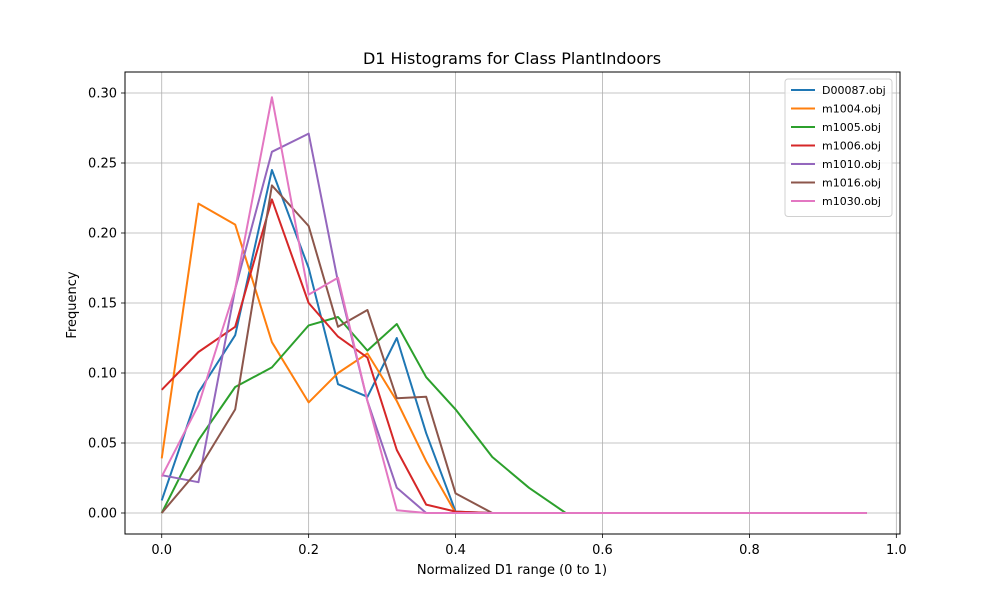 This screenshot has width=1000, height=600. Describe the element at coordinates (512, 58) in the screenshot. I see `chart-title: D1 Histograms for Class PlantIndoors` at that location.